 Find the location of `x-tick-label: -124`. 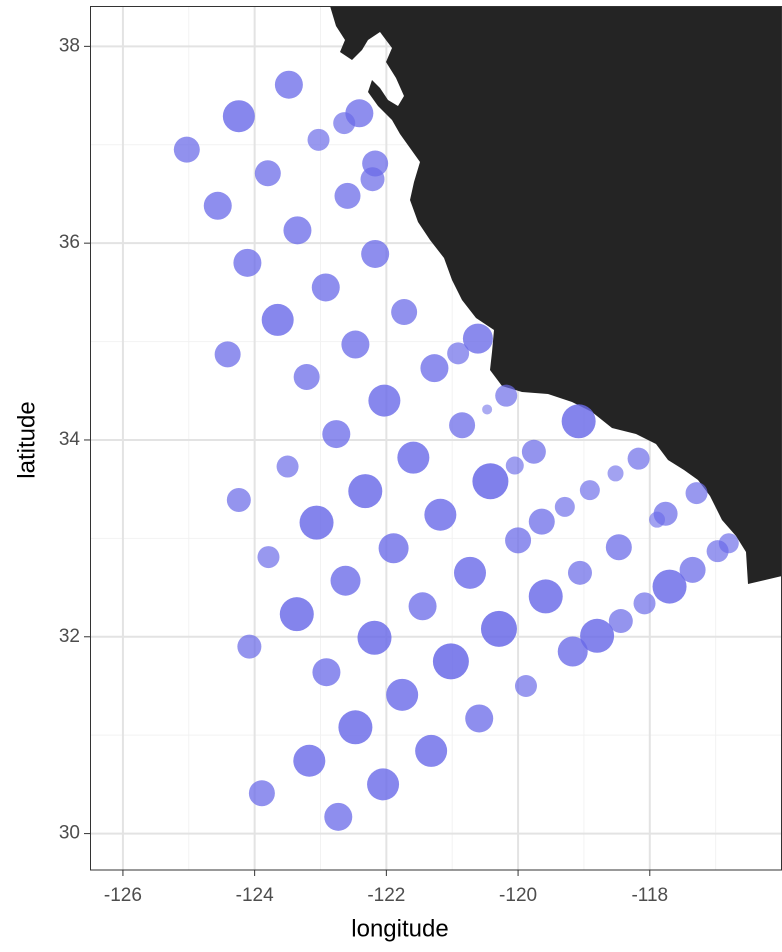

x-tick-label: -124 is located at coordinates (255, 895).